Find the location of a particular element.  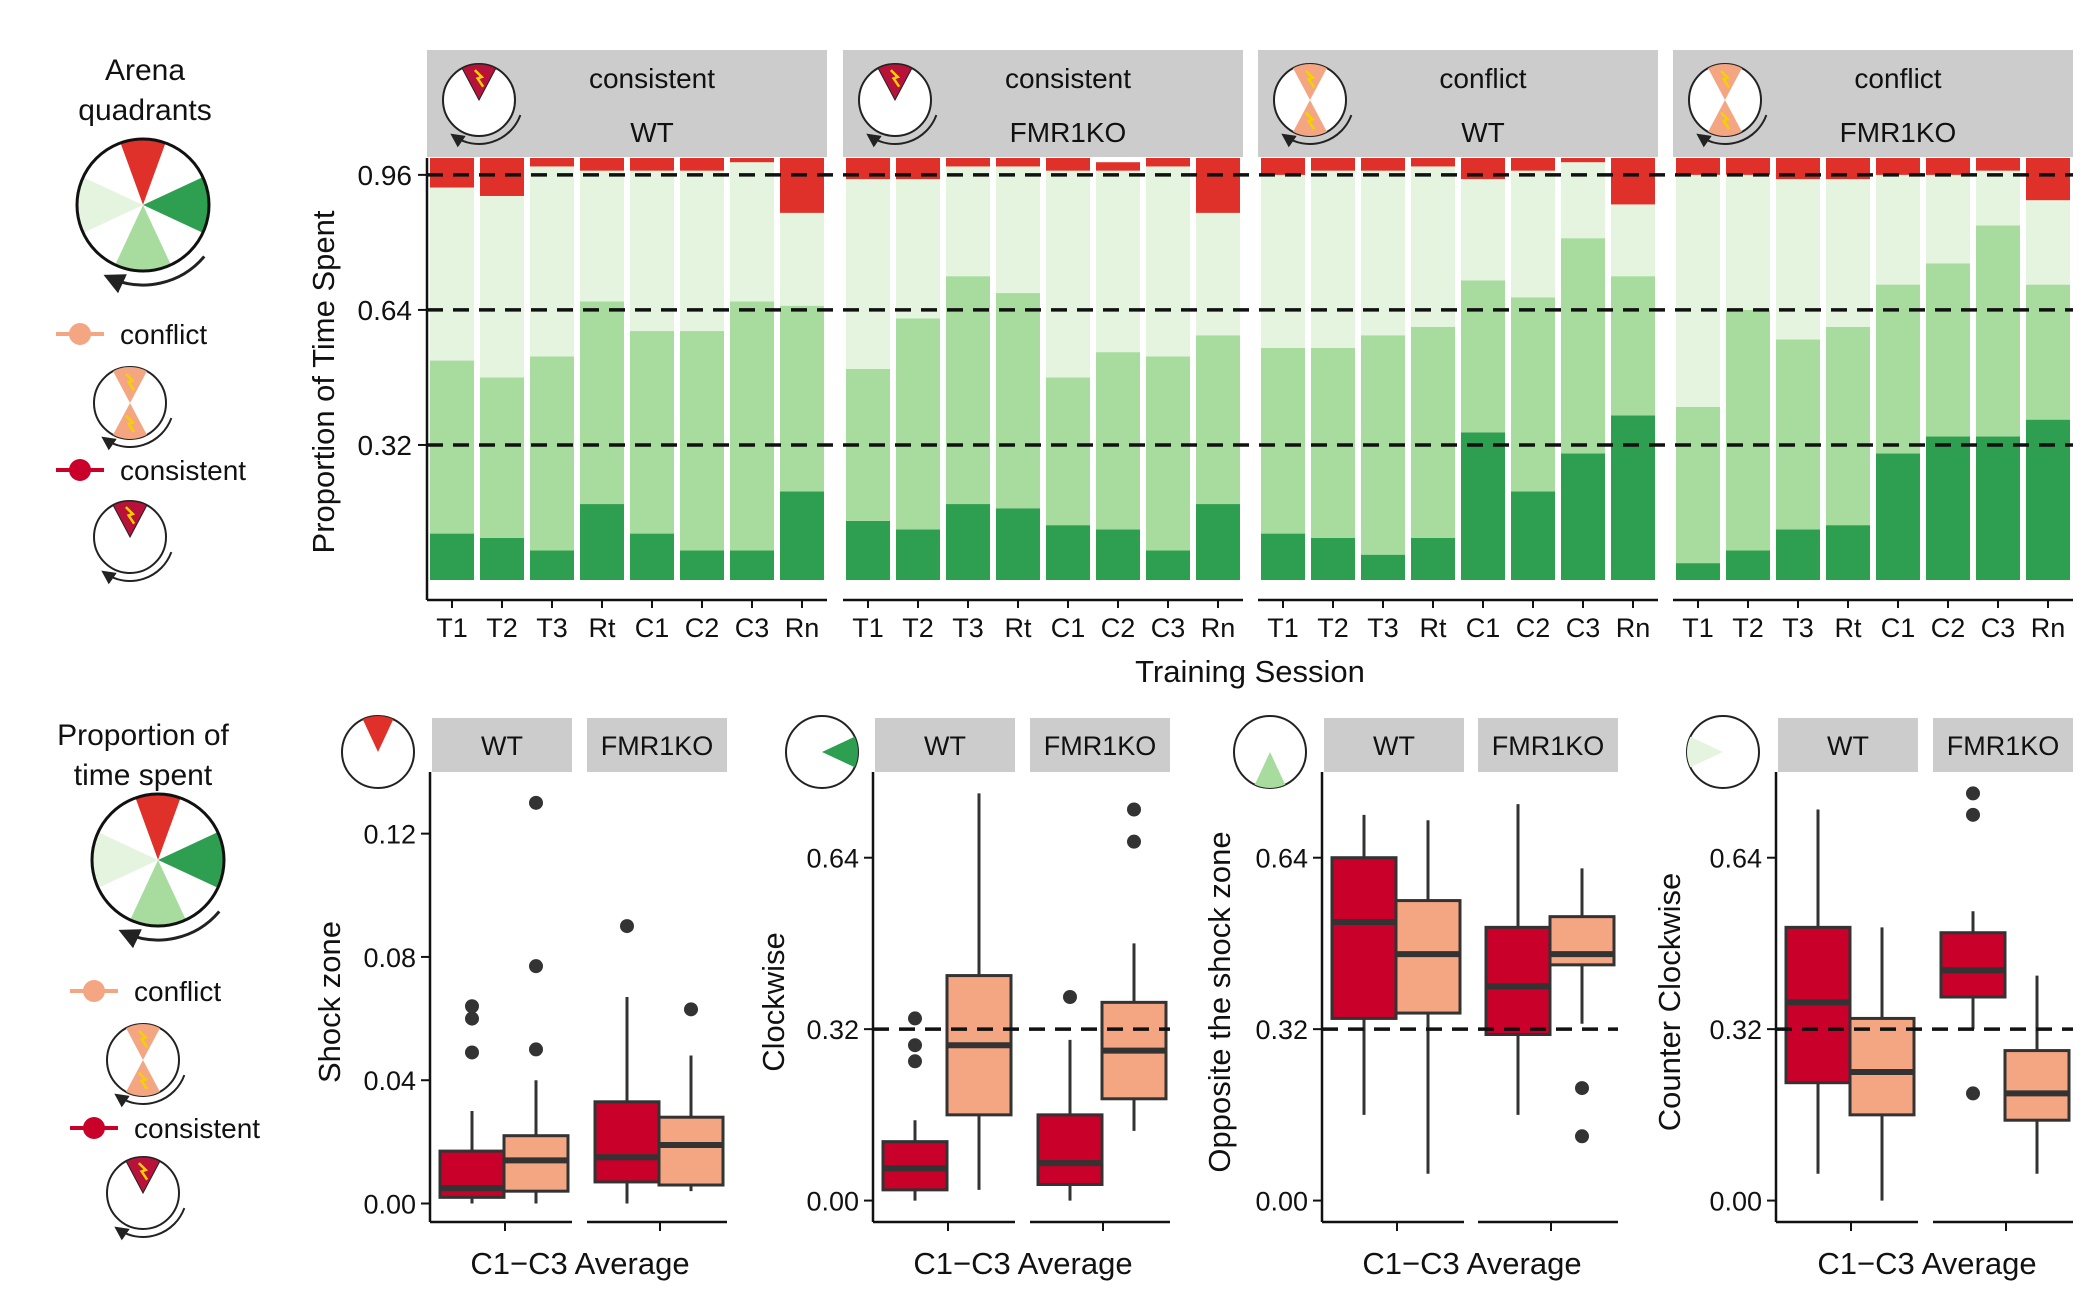

legend-bottom-title-line1: Proportion of is located at coordinates (143, 735).